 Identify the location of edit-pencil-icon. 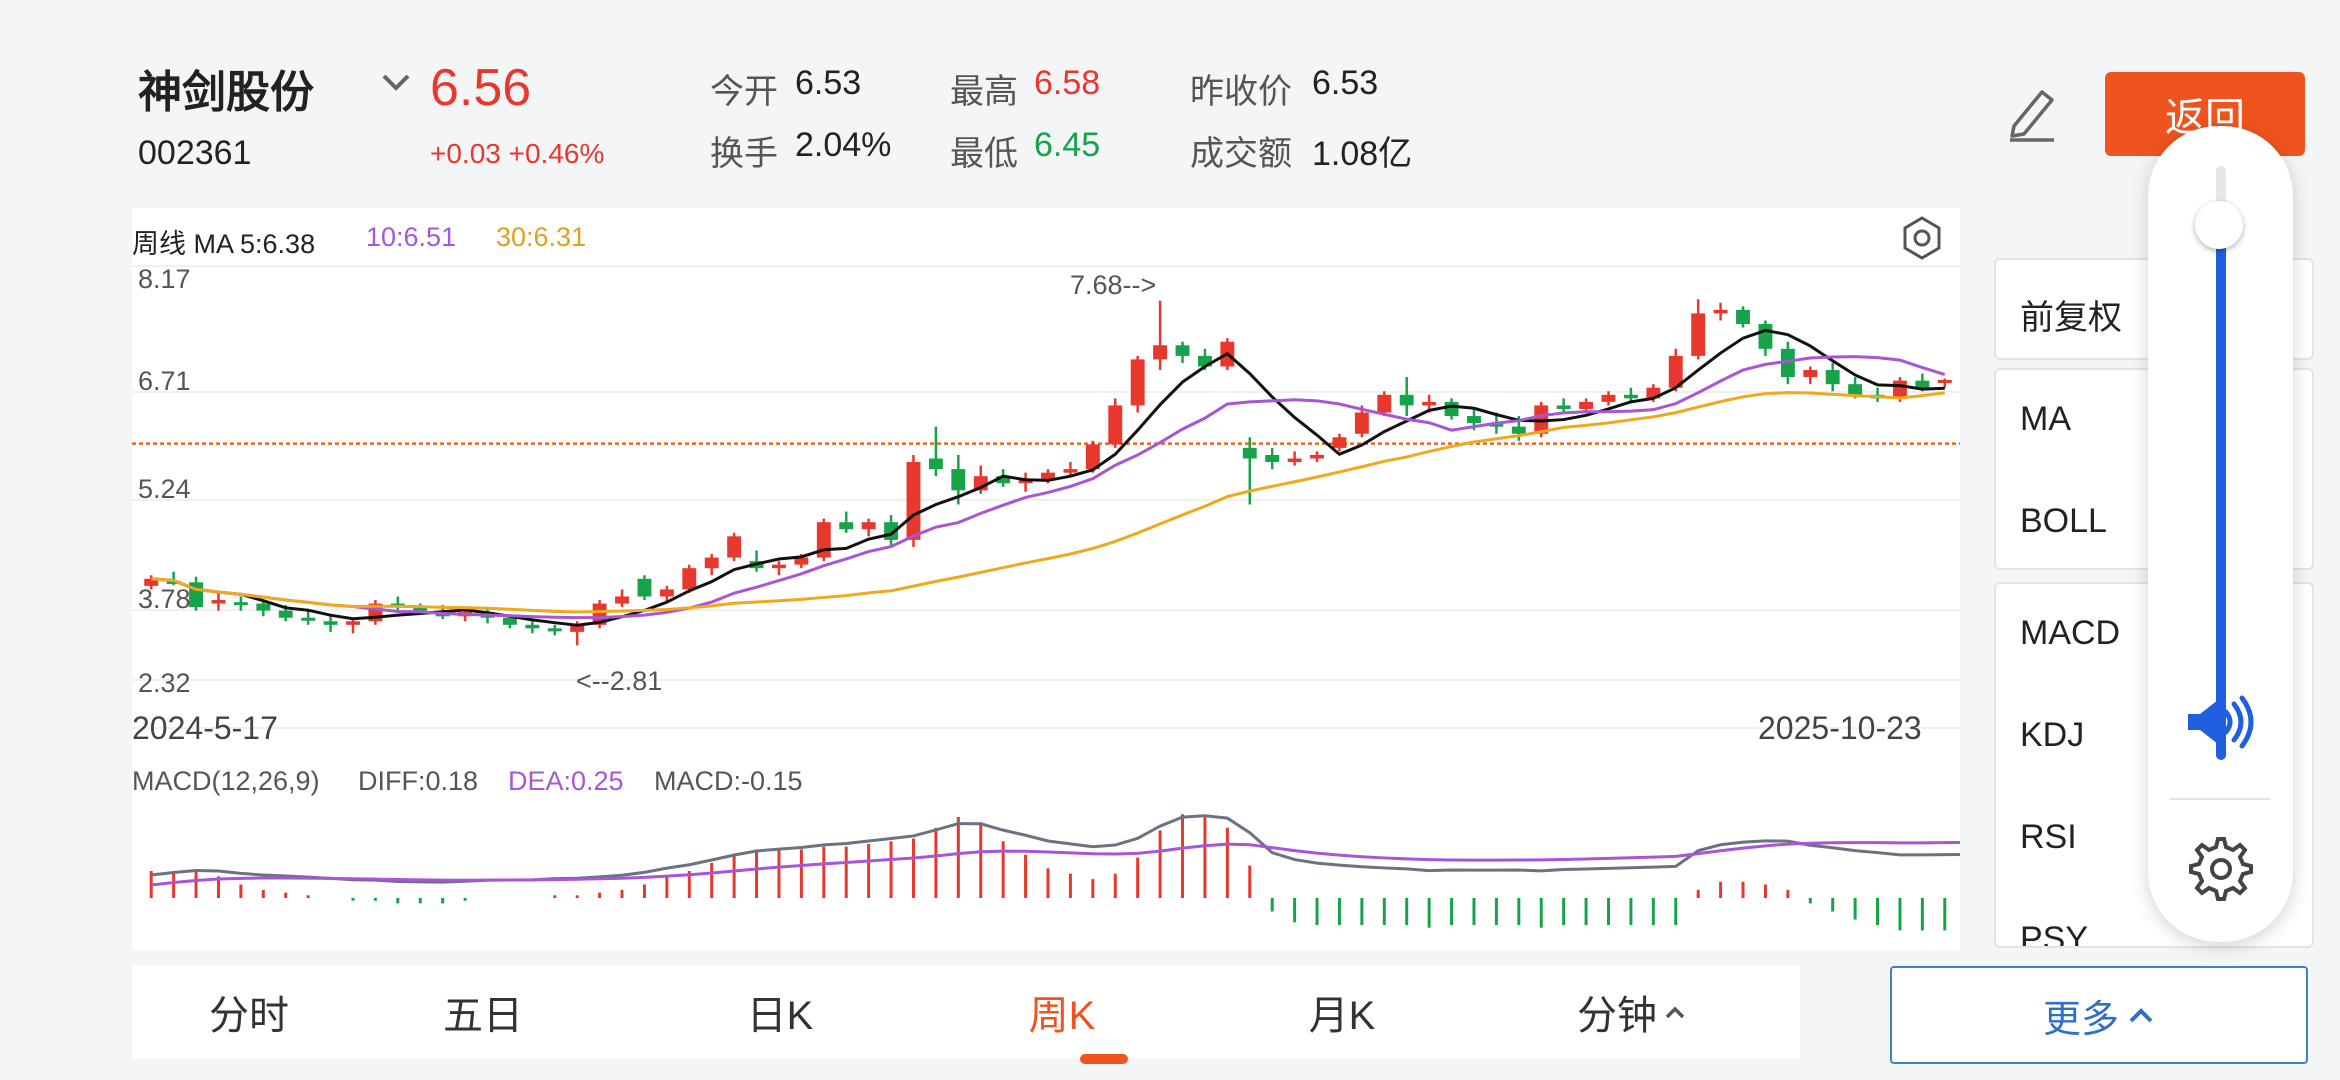
(2032, 113).